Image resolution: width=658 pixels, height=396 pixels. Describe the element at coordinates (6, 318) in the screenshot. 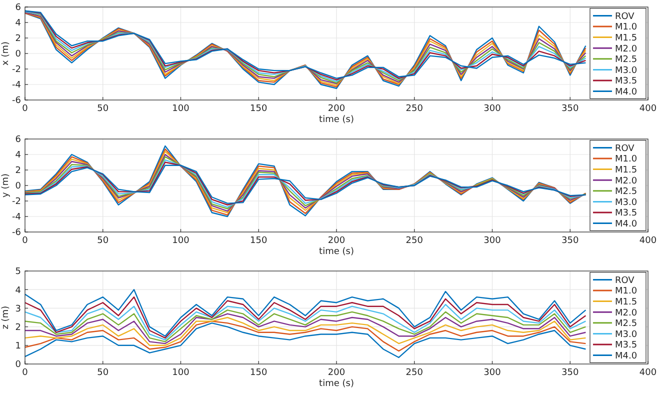

I see `y-axis-title: z (m)` at that location.